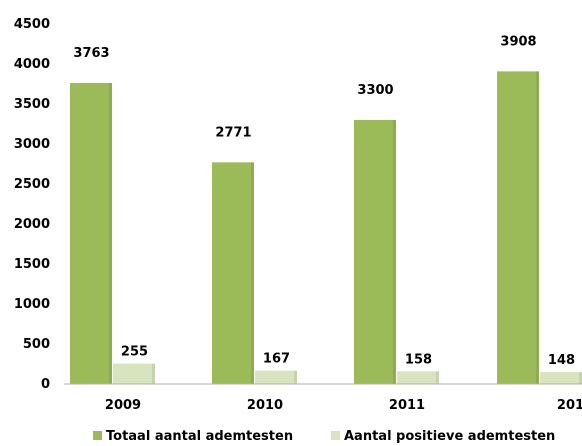 Image resolution: width=582 pixels, height=446 pixels. What do you see at coordinates (123, 405) in the screenshot?
I see `x-tick-label: 2009` at bounding box center [123, 405].